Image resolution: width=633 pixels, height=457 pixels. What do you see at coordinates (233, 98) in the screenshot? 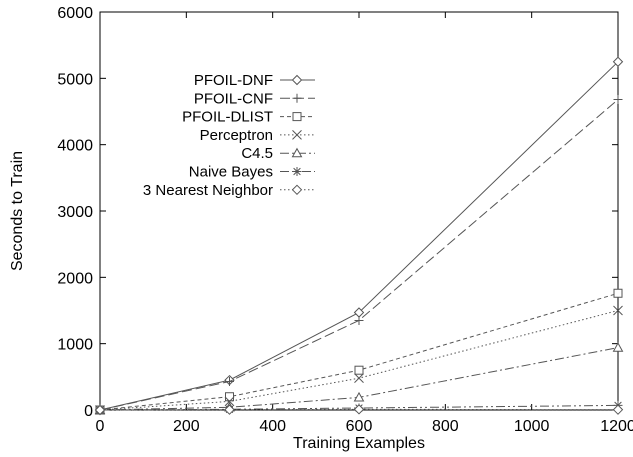
I see `legend-label: PFOIL-CNF` at bounding box center [233, 98].